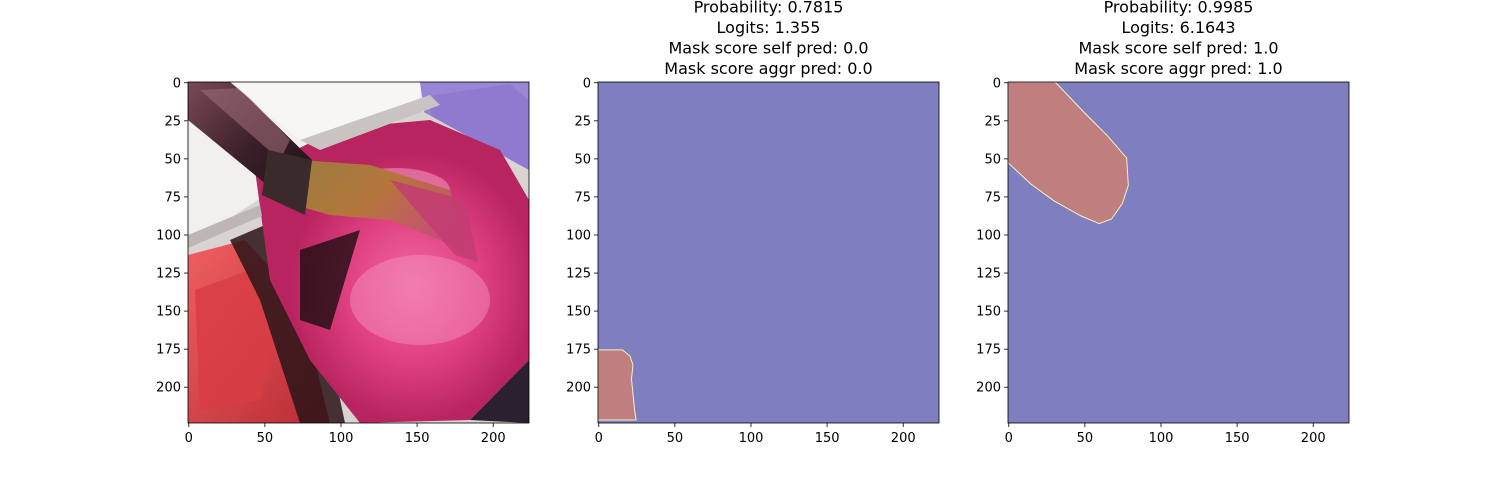 This screenshot has width=1500, height=500. What do you see at coordinates (769, 8) in the screenshot?
I see `title-line: Probability: 0.7815` at bounding box center [769, 8].